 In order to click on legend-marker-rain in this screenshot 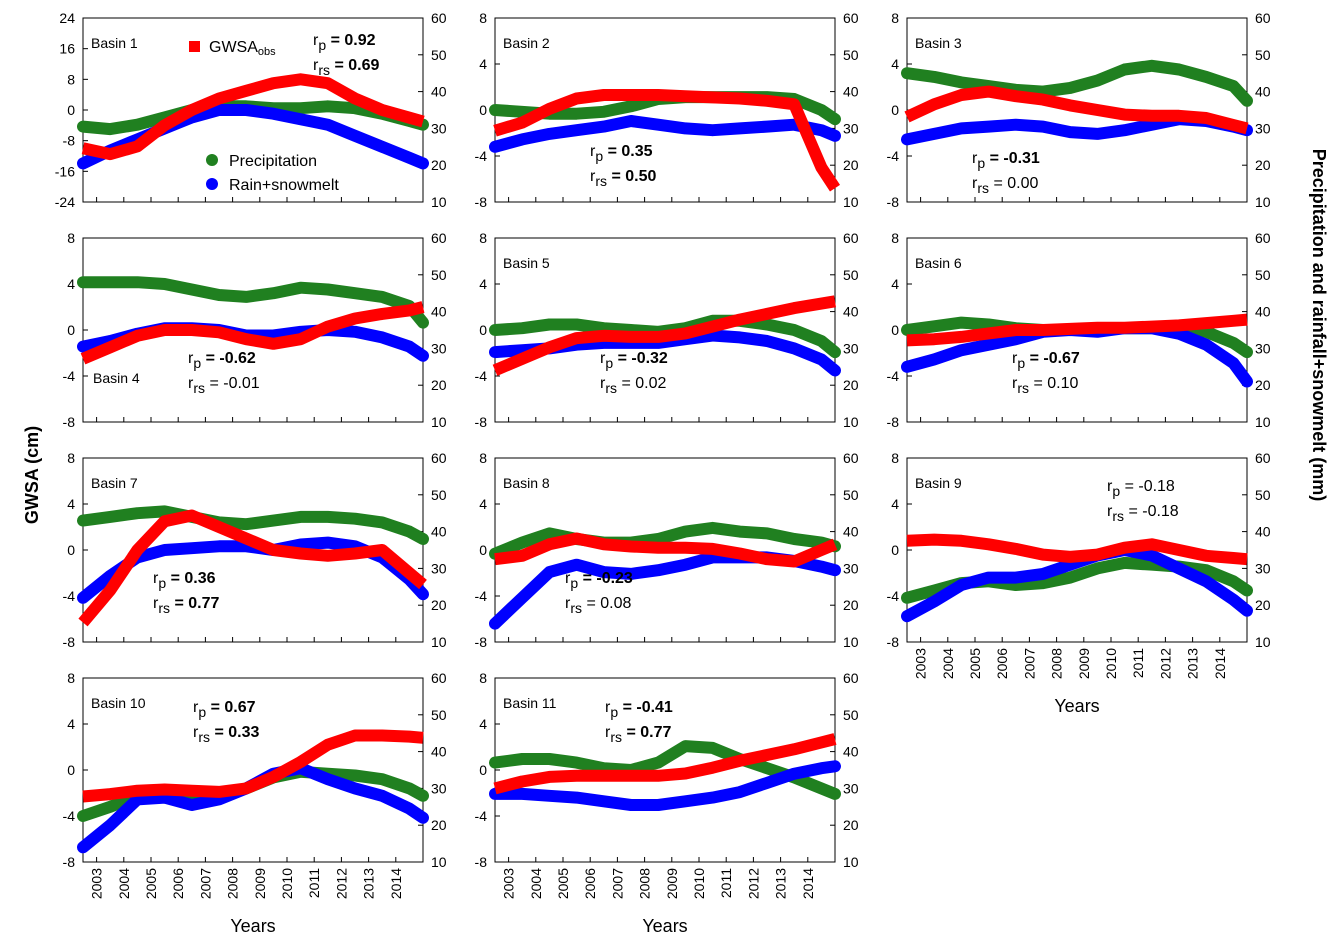, I will do `click(212, 184)`.